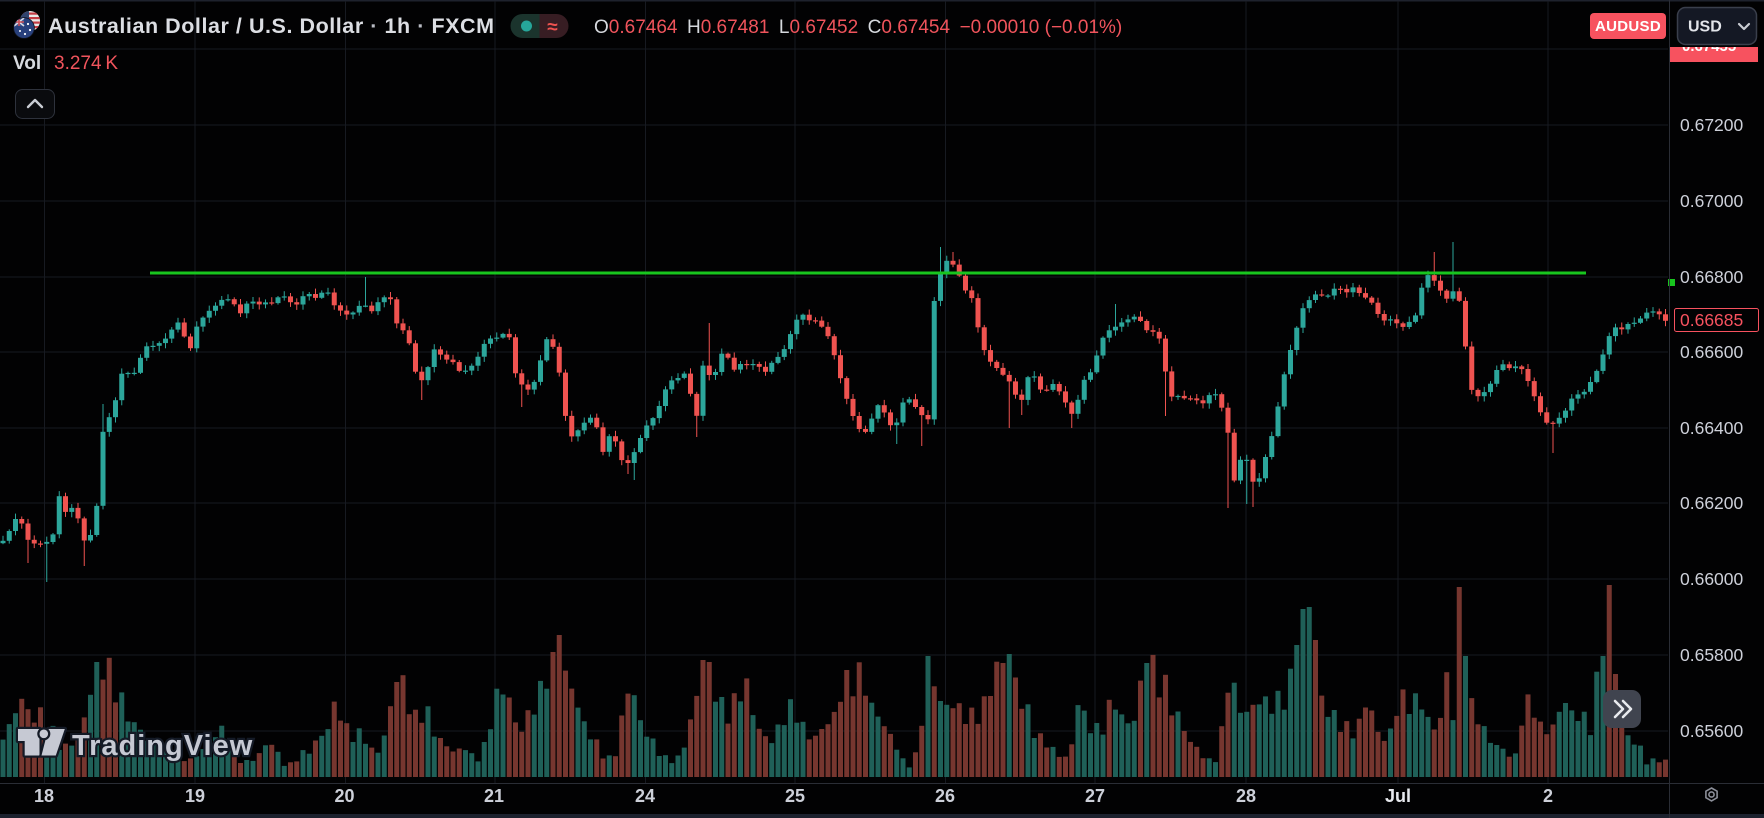  Describe the element at coordinates (1398, 796) in the screenshot. I see `svg-text: Jul` at that location.